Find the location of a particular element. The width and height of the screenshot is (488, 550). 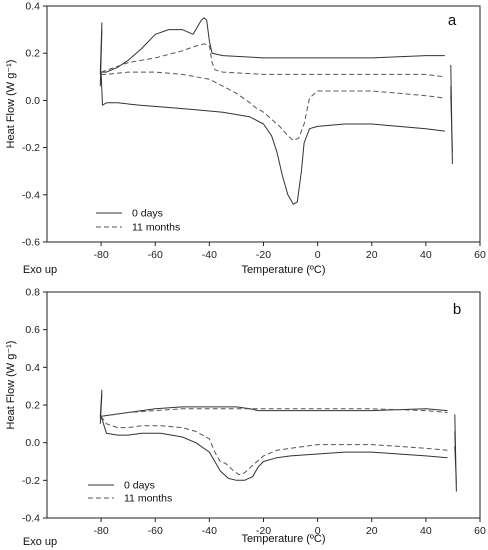

panel-label: b is located at coordinates (457, 309).